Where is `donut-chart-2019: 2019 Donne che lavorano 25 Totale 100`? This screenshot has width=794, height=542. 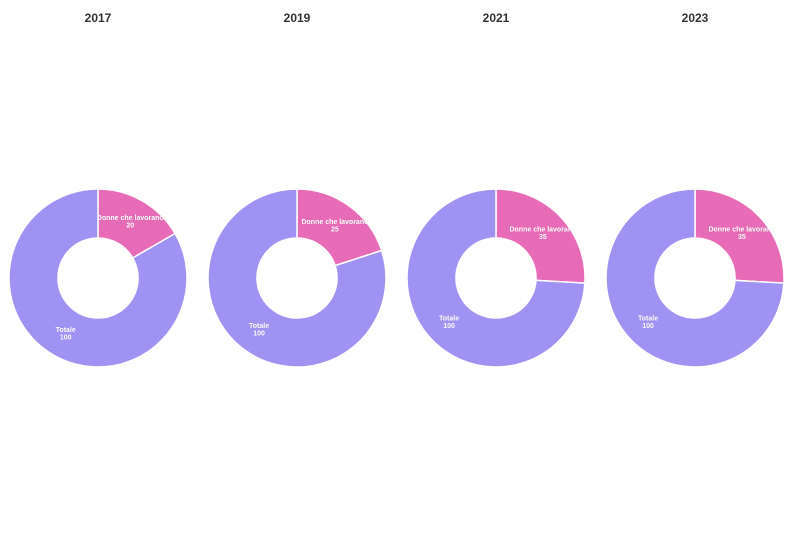 donut-chart-2019: 2019 Donne che lavorano 25 Totale 100 is located at coordinates (297, 189).